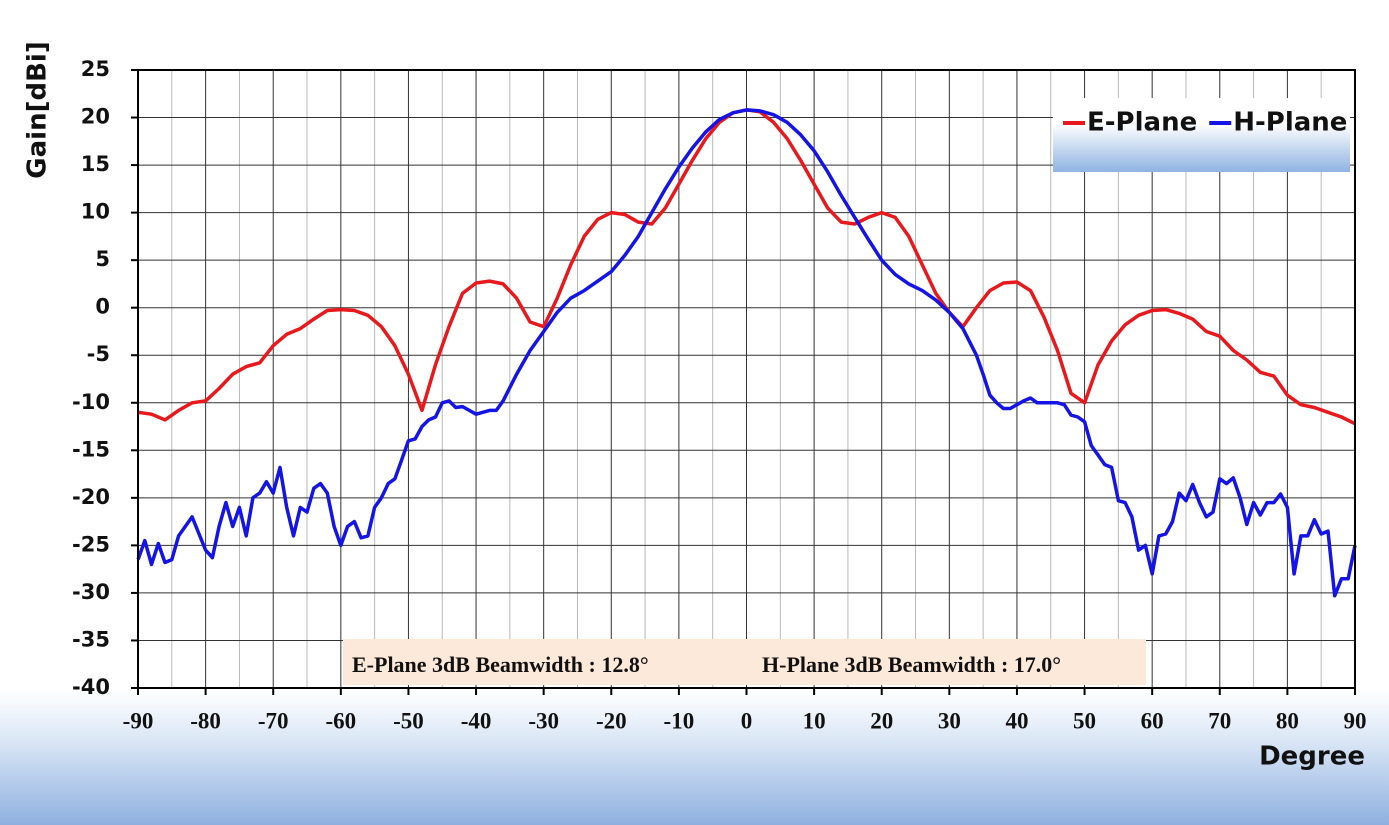 This screenshot has width=1389, height=825. What do you see at coordinates (747, 720) in the screenshot?
I see `x-tick-label: 0` at bounding box center [747, 720].